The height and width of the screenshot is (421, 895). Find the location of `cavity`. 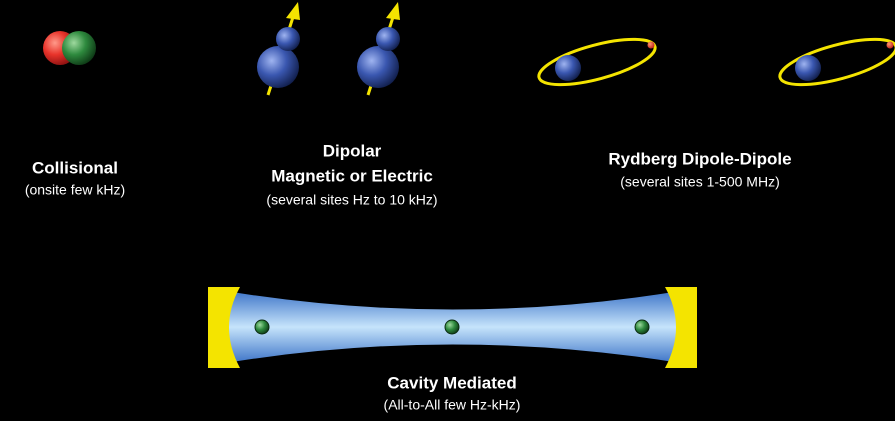

cavity is located at coordinates (452, 327).